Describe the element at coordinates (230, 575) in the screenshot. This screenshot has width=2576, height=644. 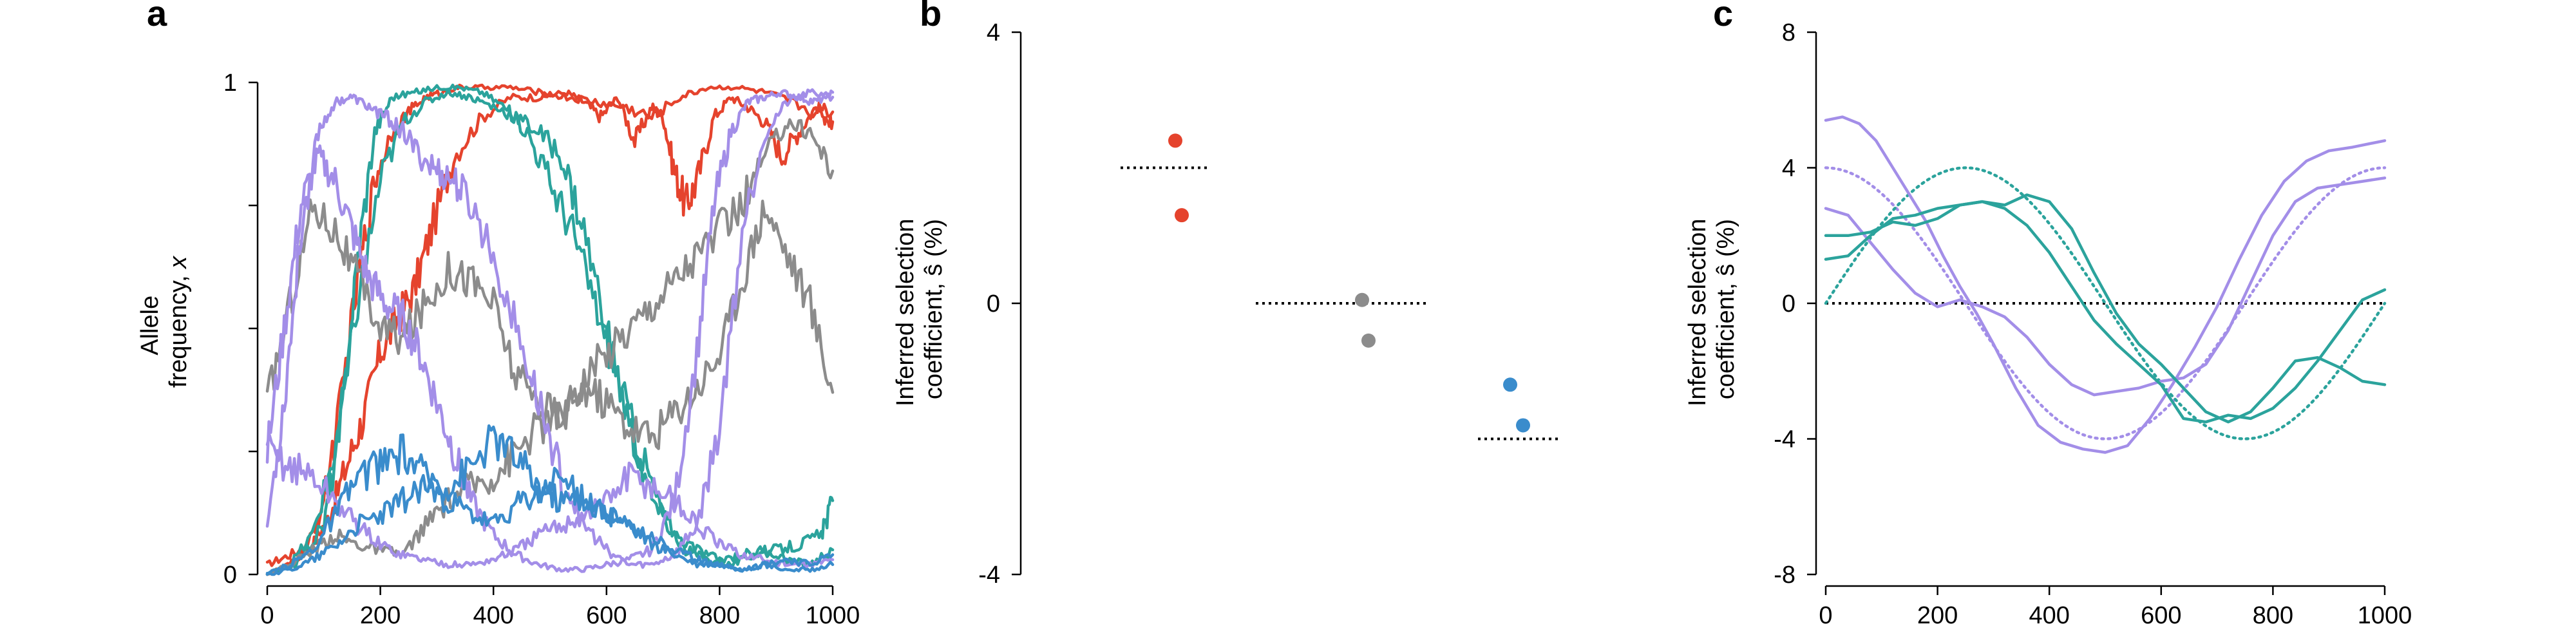
I see `y-tick-label-a-0: 0` at that location.